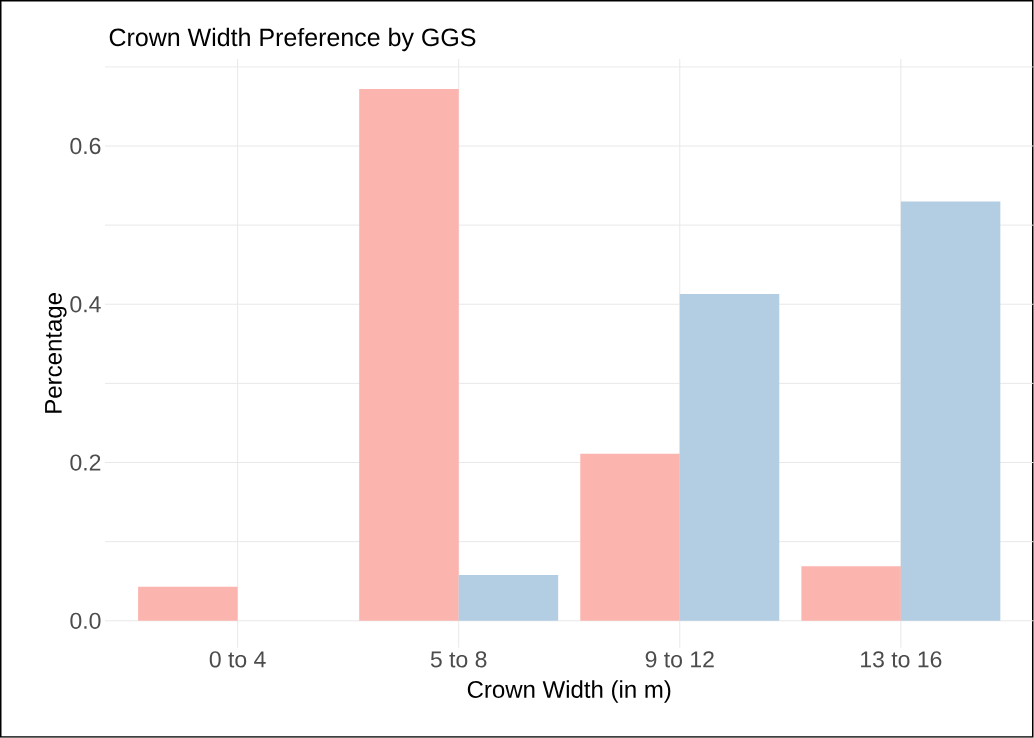 The image size is (1034, 738). What do you see at coordinates (901, 659) in the screenshot?
I see `x-tick-label: 13 to 16` at bounding box center [901, 659].